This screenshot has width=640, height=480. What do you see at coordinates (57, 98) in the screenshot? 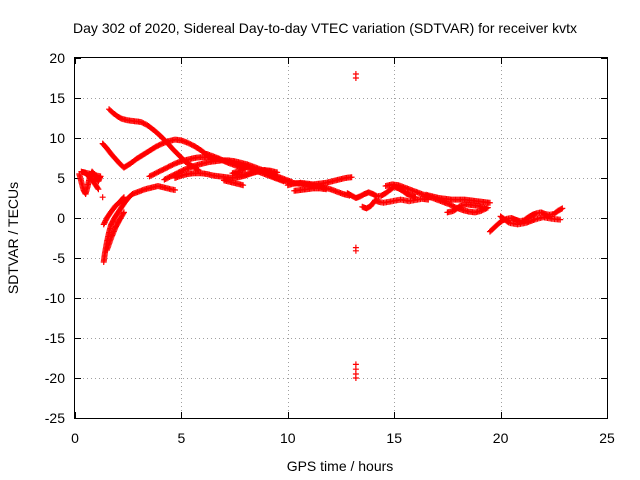
I see `y-tick-label: 15` at bounding box center [57, 98].